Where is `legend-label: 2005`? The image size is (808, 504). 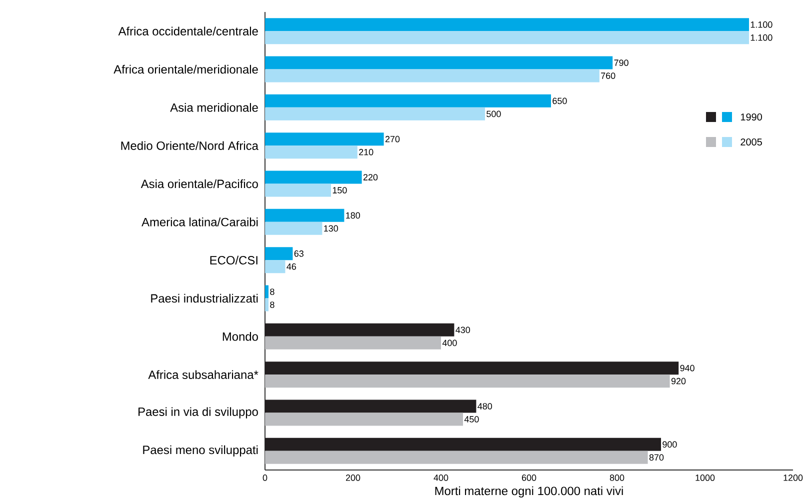 legend-label: 2005 is located at coordinates (751, 142).